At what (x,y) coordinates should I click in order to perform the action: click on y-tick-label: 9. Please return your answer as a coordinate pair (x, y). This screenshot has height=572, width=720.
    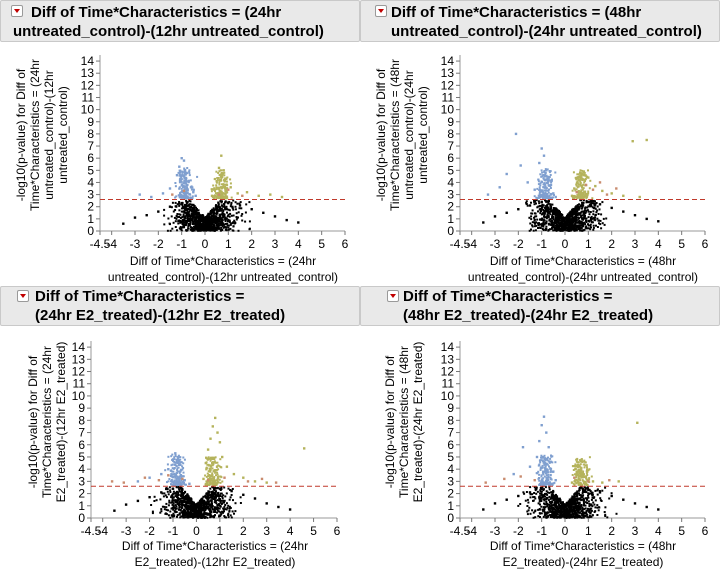
    Looking at the image, I should click on (90, 122).